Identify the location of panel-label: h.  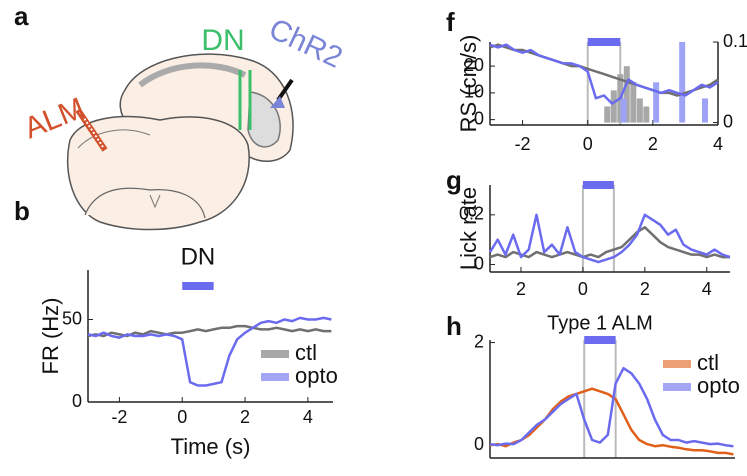
(454, 326).